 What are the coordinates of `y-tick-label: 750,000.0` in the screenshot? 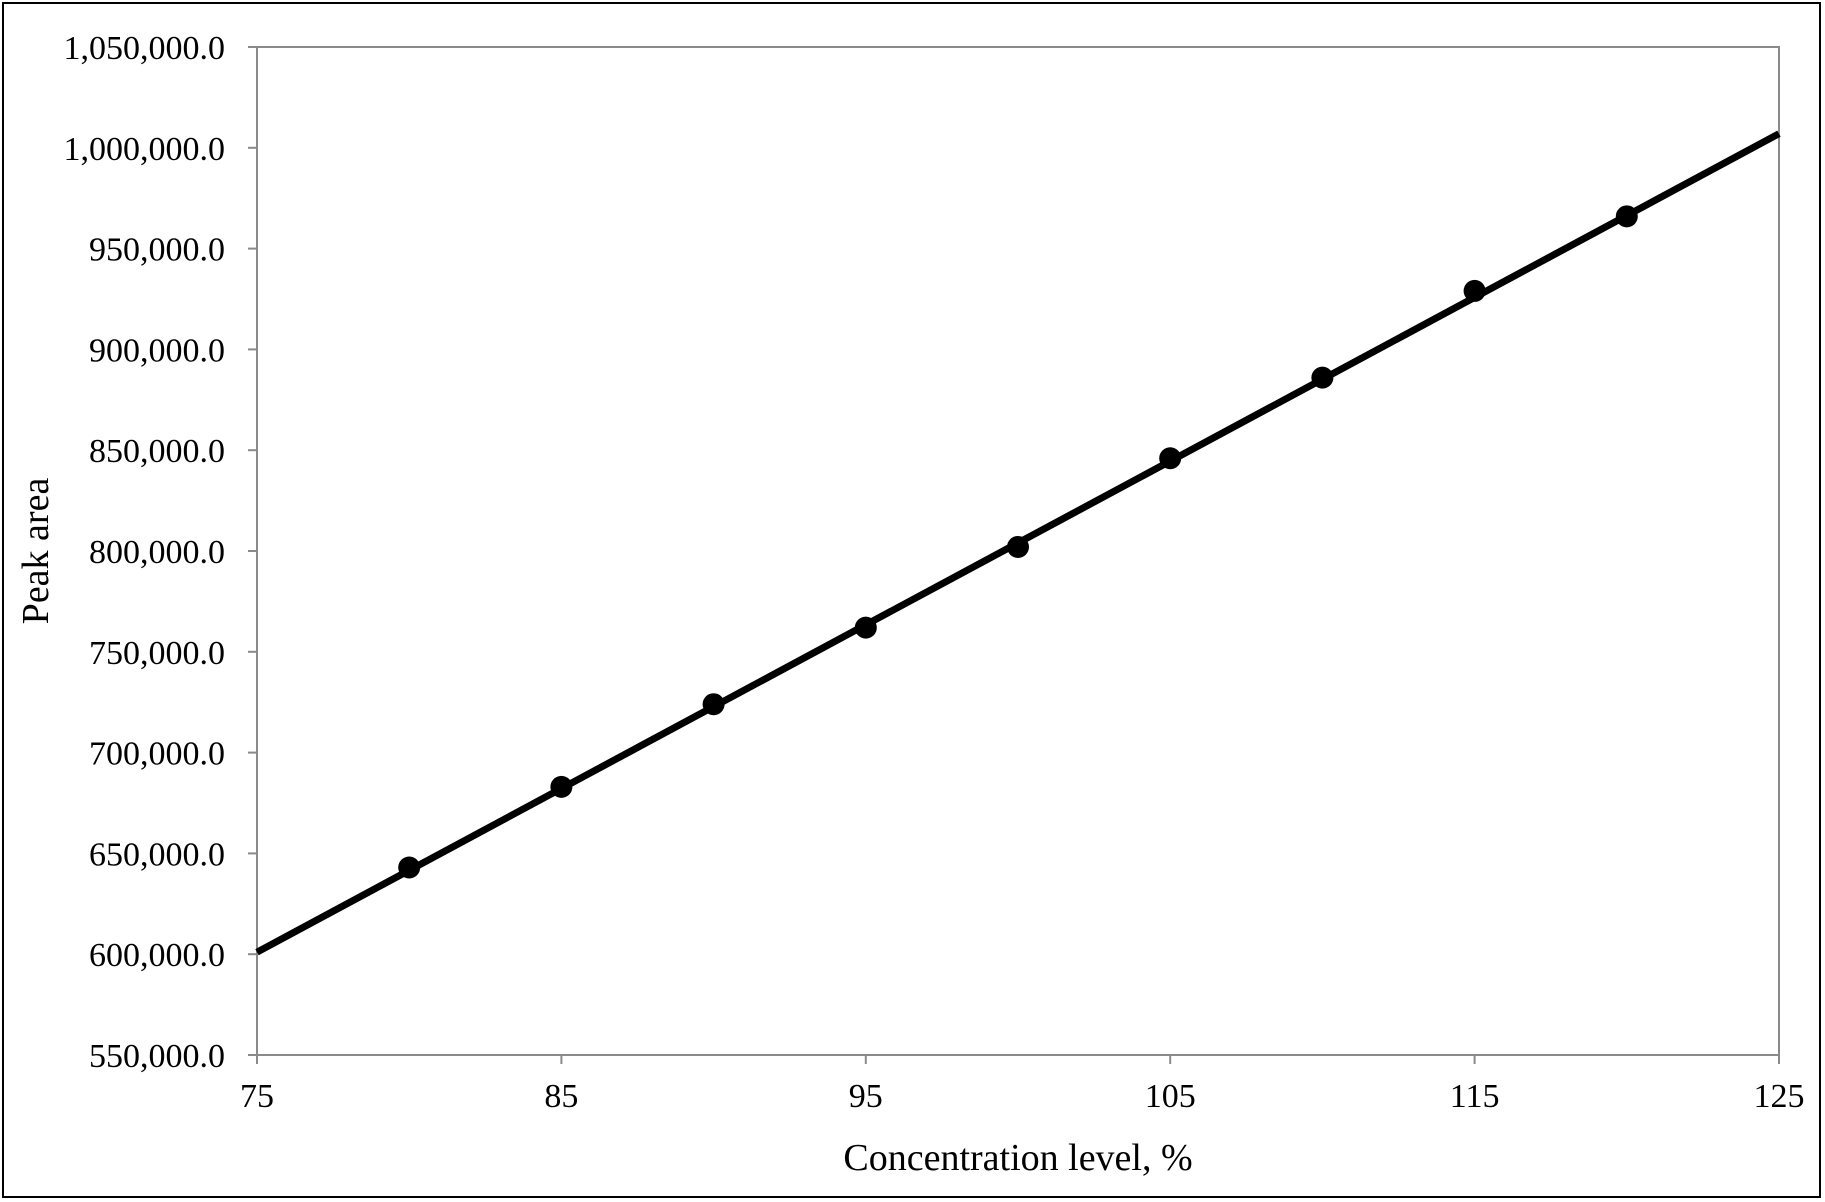 It's located at (157, 653).